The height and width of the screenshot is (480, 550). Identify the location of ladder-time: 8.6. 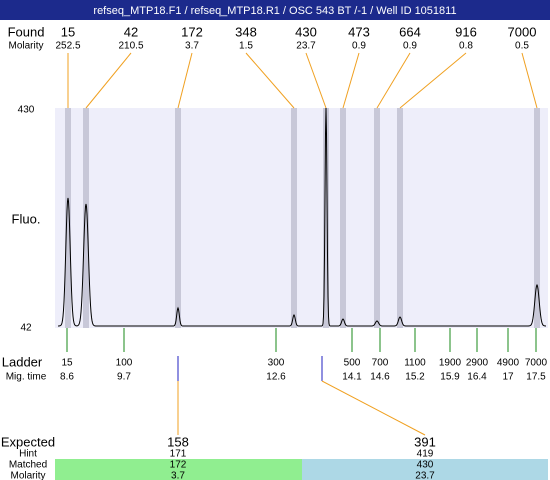
(67, 377).